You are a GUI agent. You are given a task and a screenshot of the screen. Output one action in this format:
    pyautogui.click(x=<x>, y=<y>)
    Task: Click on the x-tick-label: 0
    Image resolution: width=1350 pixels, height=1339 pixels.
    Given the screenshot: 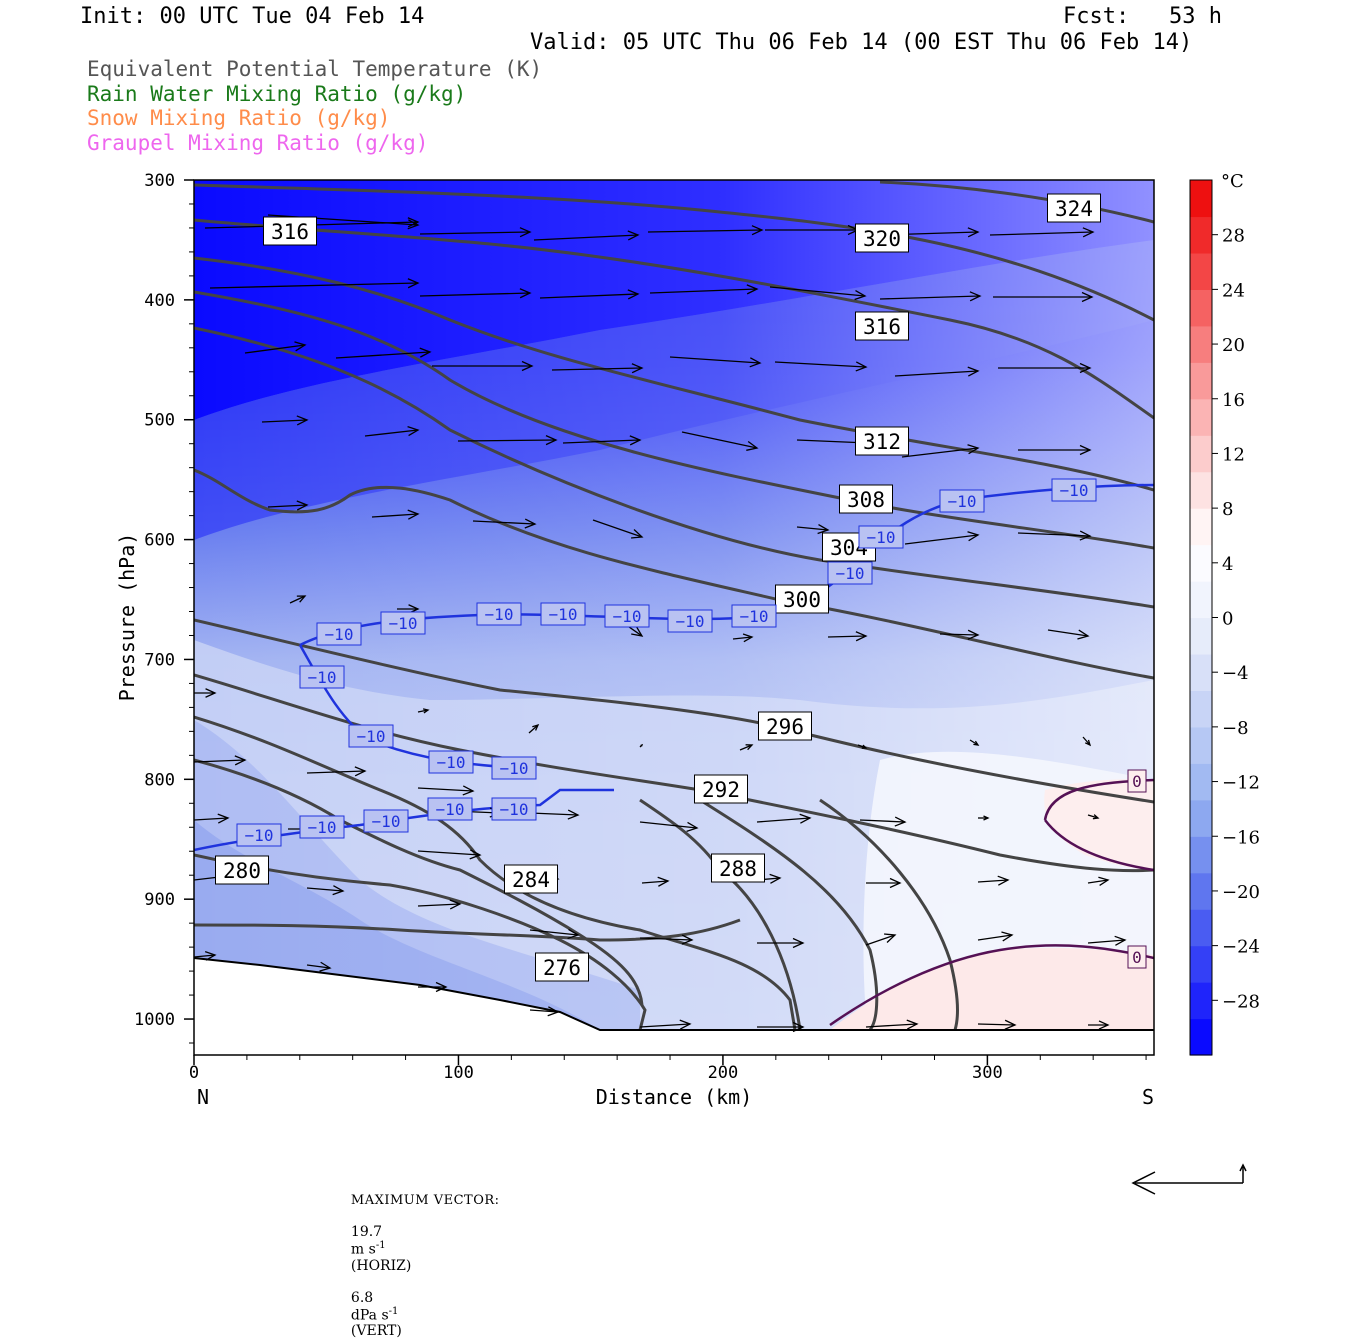 What is the action you would take?
    pyautogui.click(x=194, y=1073)
    